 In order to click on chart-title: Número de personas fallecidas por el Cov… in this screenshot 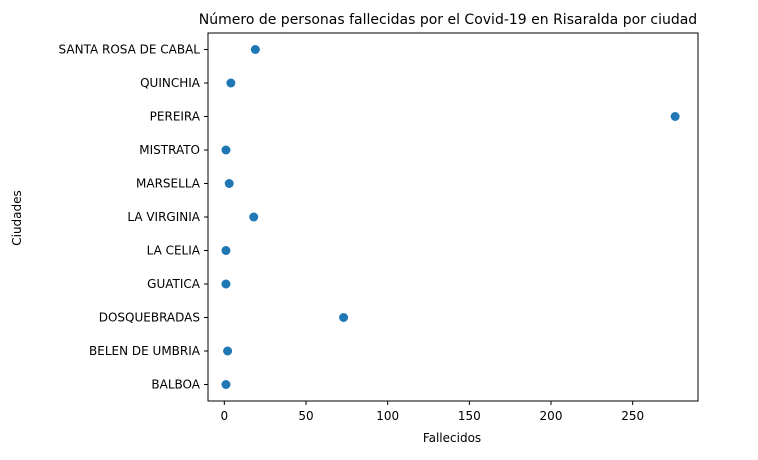, I will do `click(448, 20)`.